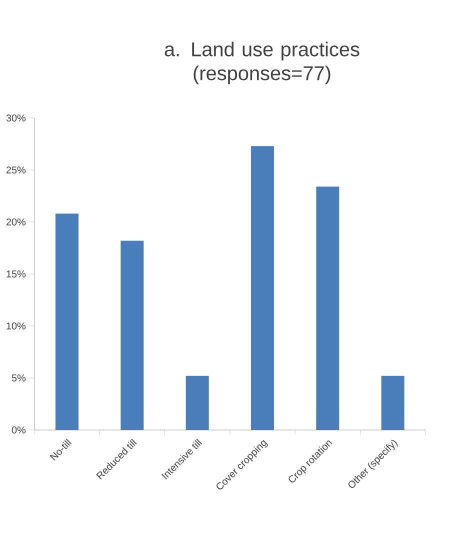 This screenshot has width=471, height=535. Describe the element at coordinates (16, 222) in the screenshot. I see `y-tick-label: 20%` at that location.